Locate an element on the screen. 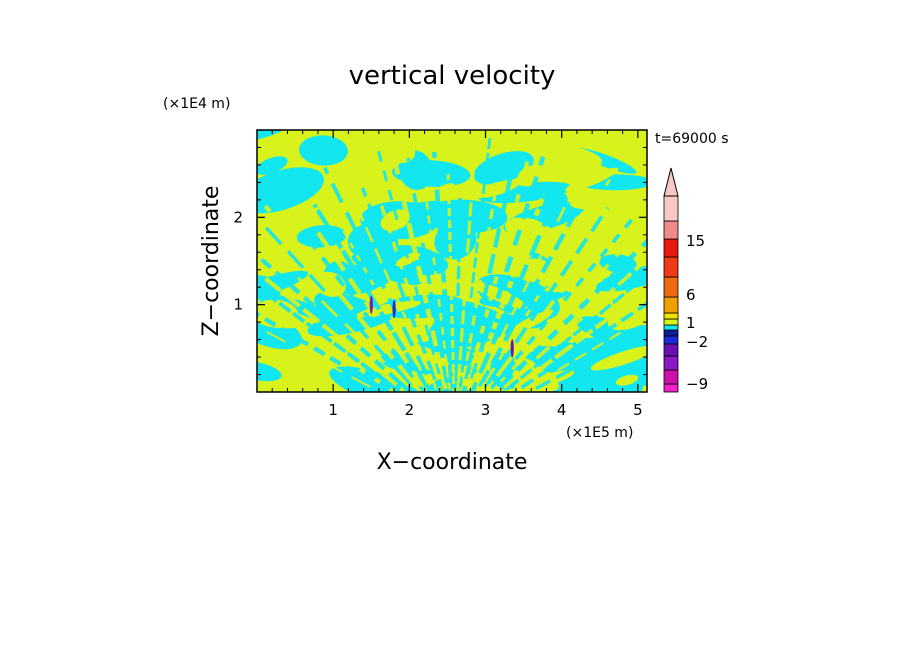  y-axis-label: Z−coordinate is located at coordinates (211, 261).